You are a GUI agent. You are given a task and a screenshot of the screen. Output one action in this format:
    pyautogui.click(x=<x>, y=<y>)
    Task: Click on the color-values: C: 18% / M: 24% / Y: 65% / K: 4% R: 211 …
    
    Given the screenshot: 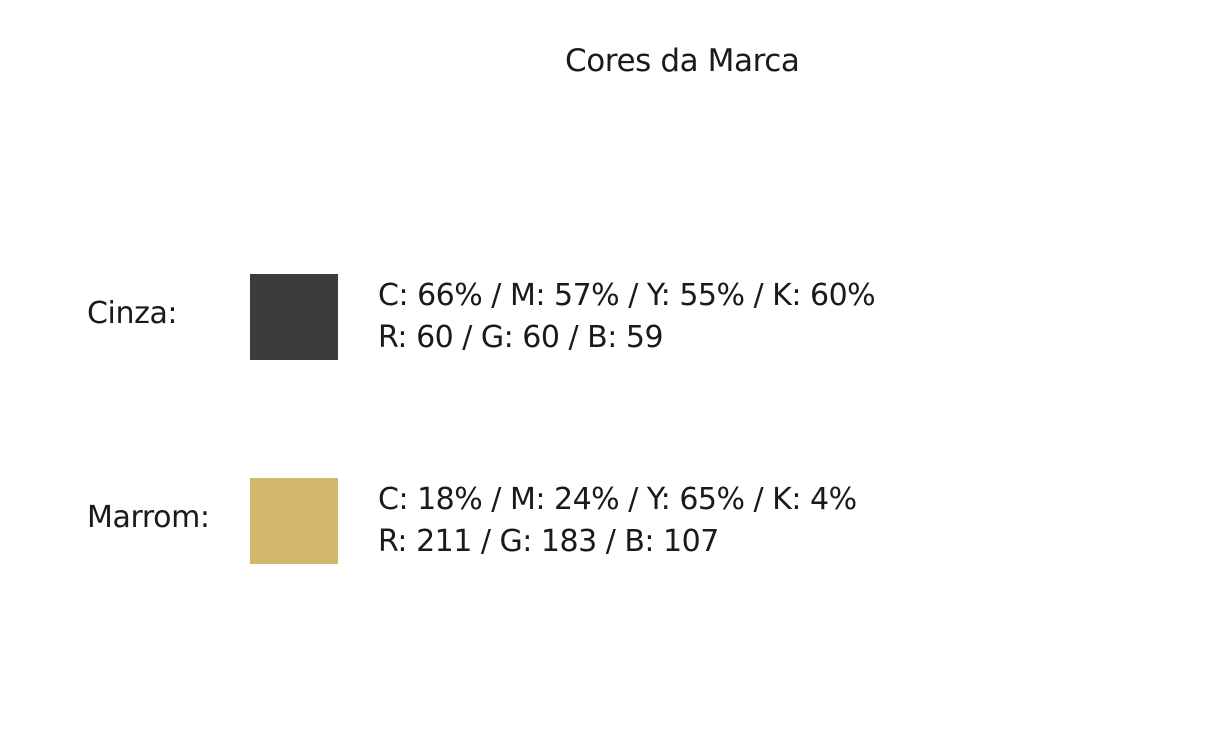 What is the action you would take?
    pyautogui.click(x=617, y=521)
    